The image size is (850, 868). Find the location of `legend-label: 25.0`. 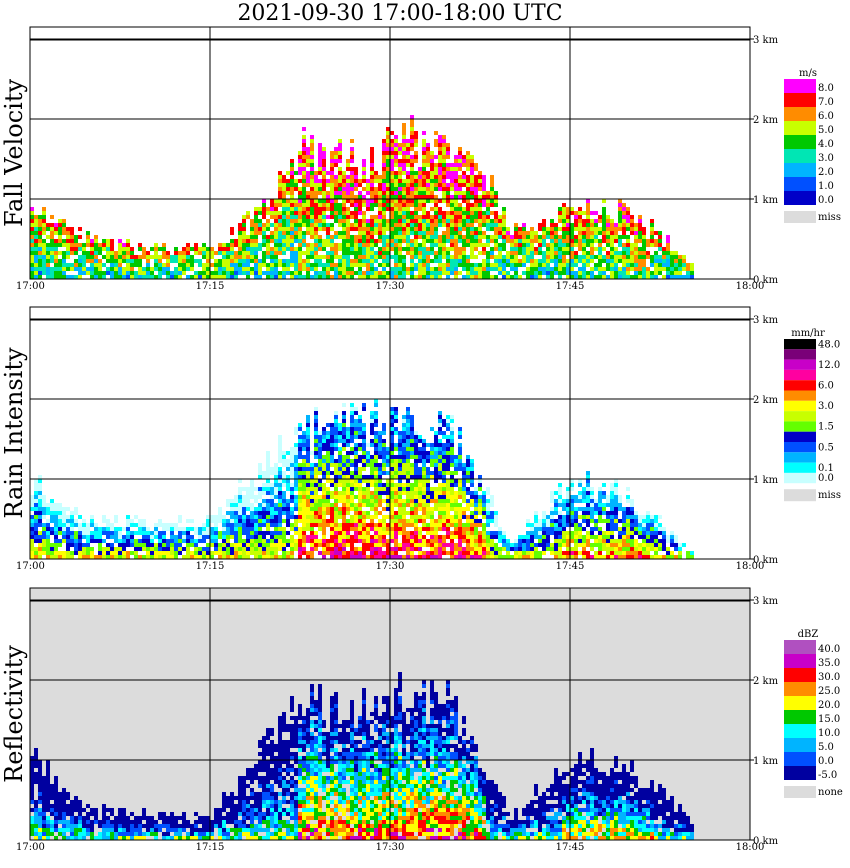

legend-label: 25.0 is located at coordinates (829, 691).